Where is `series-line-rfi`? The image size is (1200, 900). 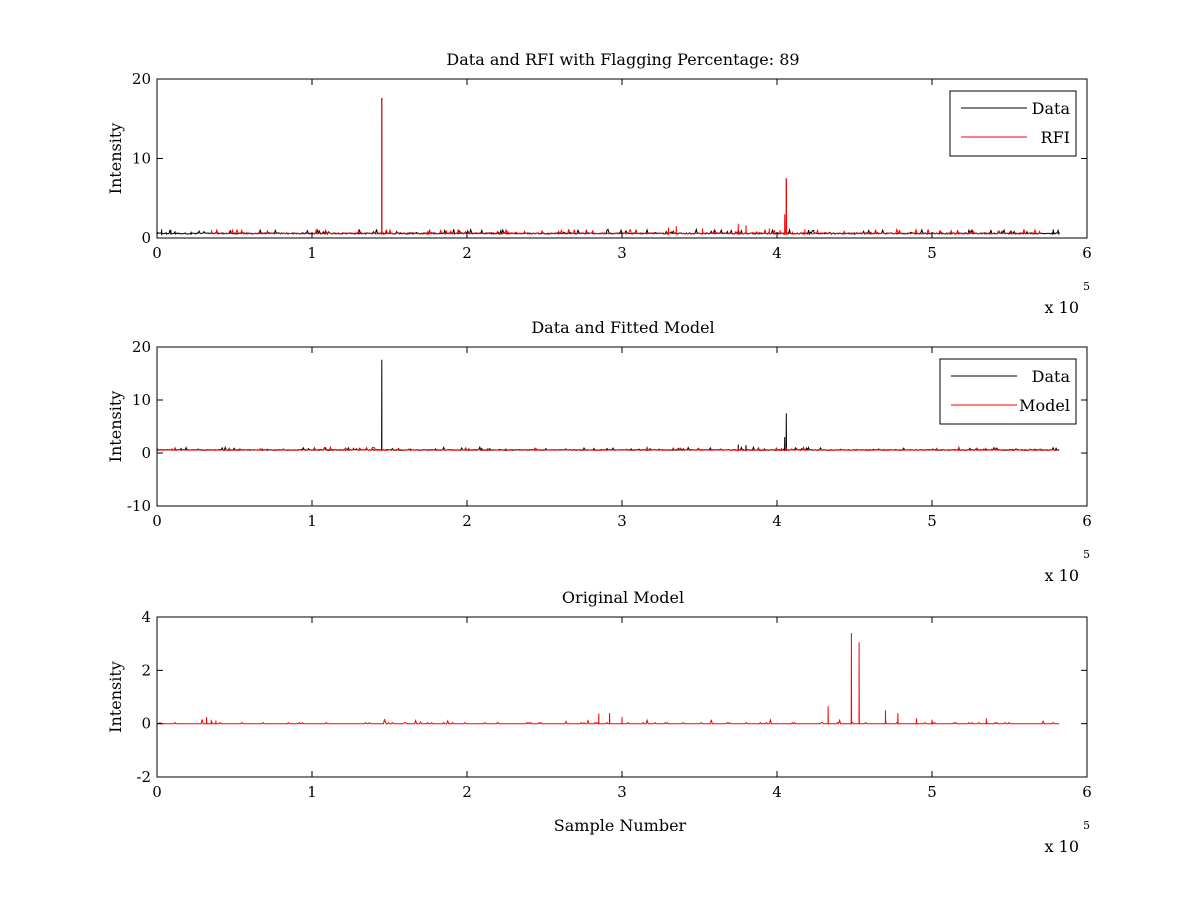 series-line-rfi is located at coordinates (625, 167).